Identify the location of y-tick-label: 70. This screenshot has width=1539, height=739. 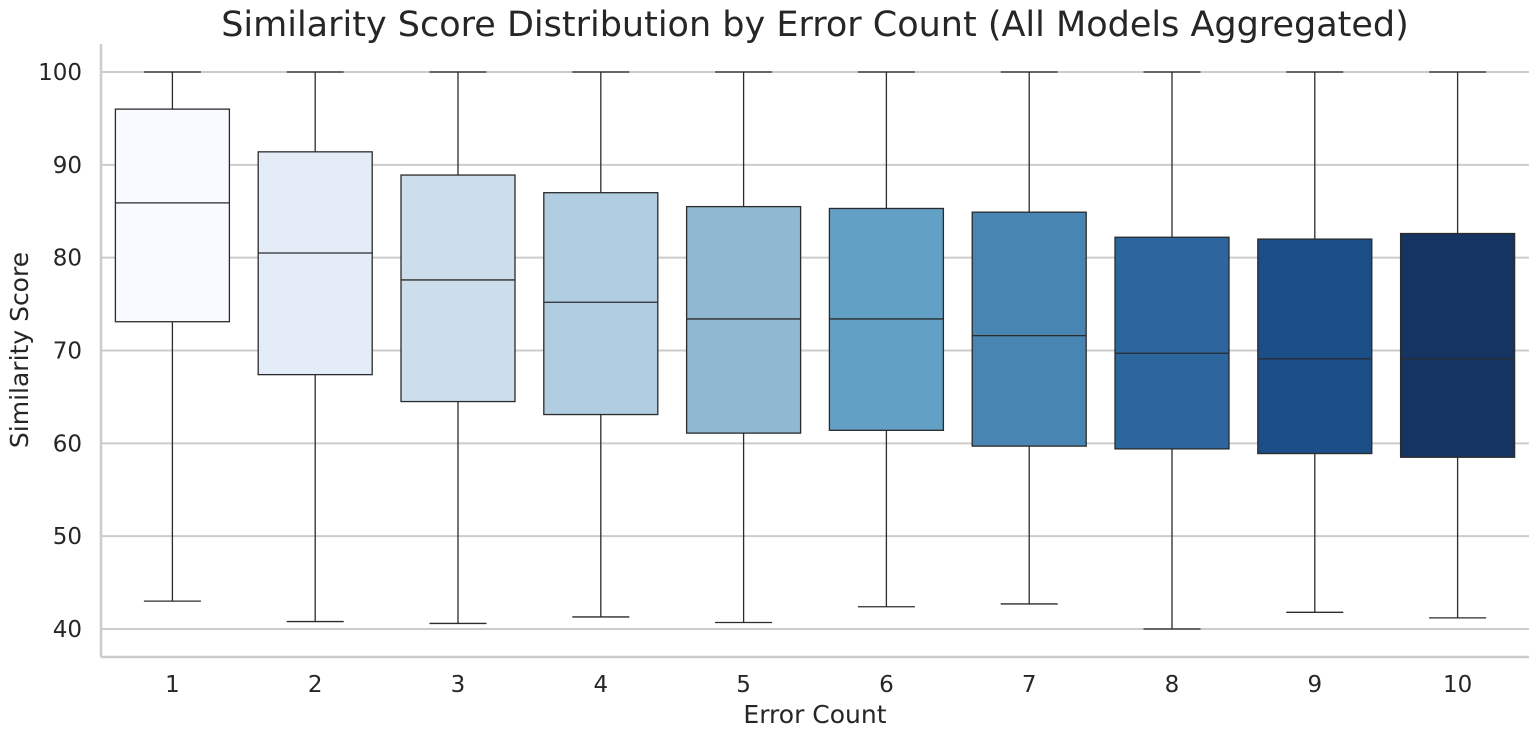
(67, 352).